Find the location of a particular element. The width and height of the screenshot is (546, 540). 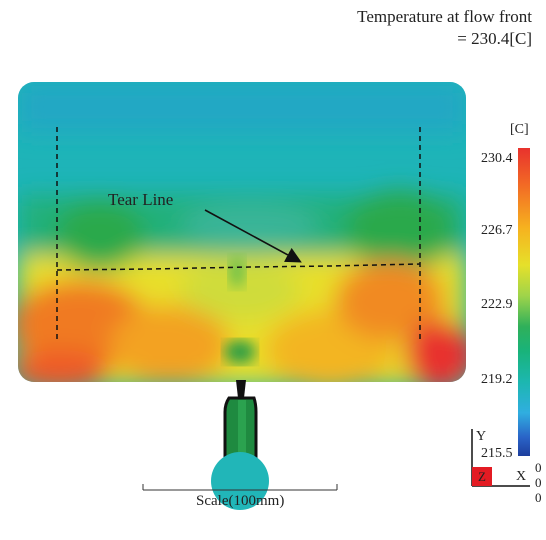

title-line-1: Temperature at flow front is located at coordinates (444, 16).